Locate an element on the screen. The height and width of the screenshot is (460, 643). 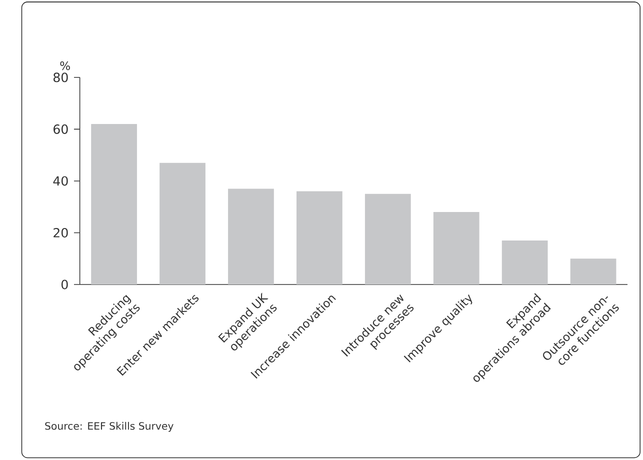
y-tick-label: 0 is located at coordinates (64, 285).